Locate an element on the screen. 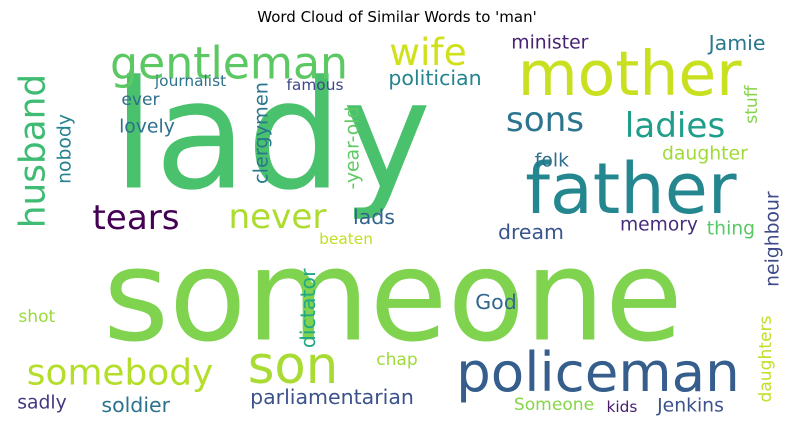 Image resolution: width=794 pixels, height=429 pixels. word-lovely: lovely is located at coordinates (147, 127).